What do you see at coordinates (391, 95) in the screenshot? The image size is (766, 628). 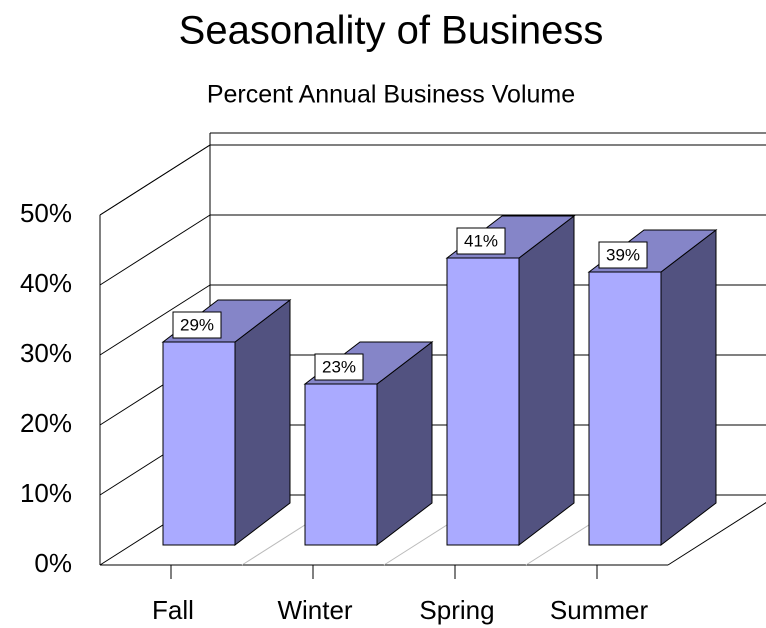 I see `chart-subtitle: Percent Annual Business Volume` at bounding box center [391, 95].